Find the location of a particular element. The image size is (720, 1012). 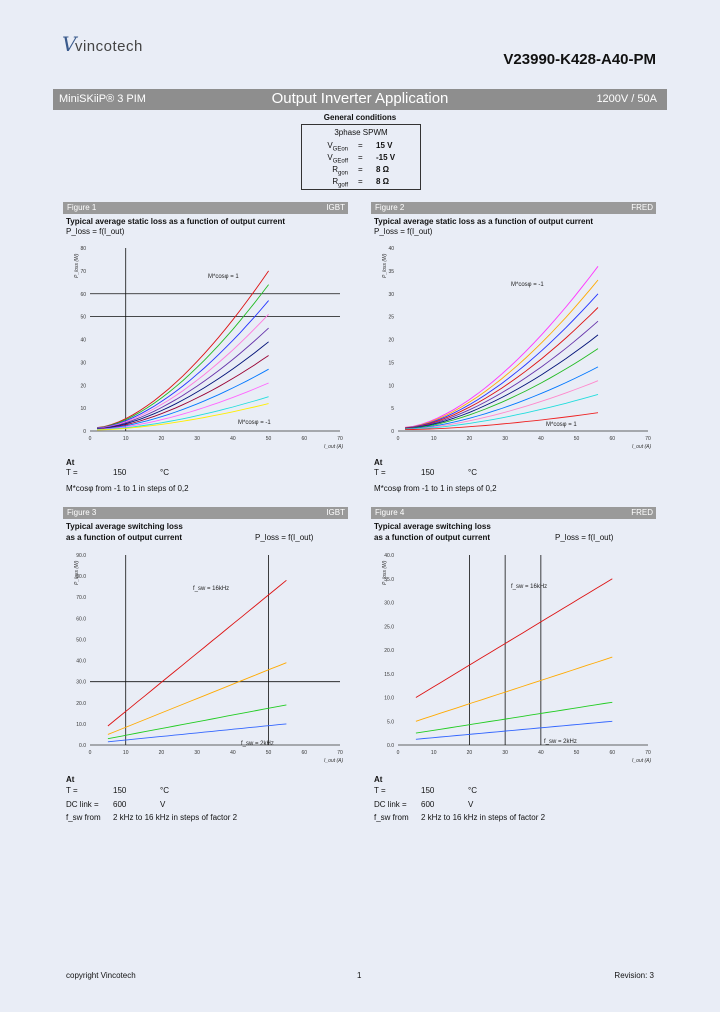

y-tick-label: 25.0 is located at coordinates (389, 627).